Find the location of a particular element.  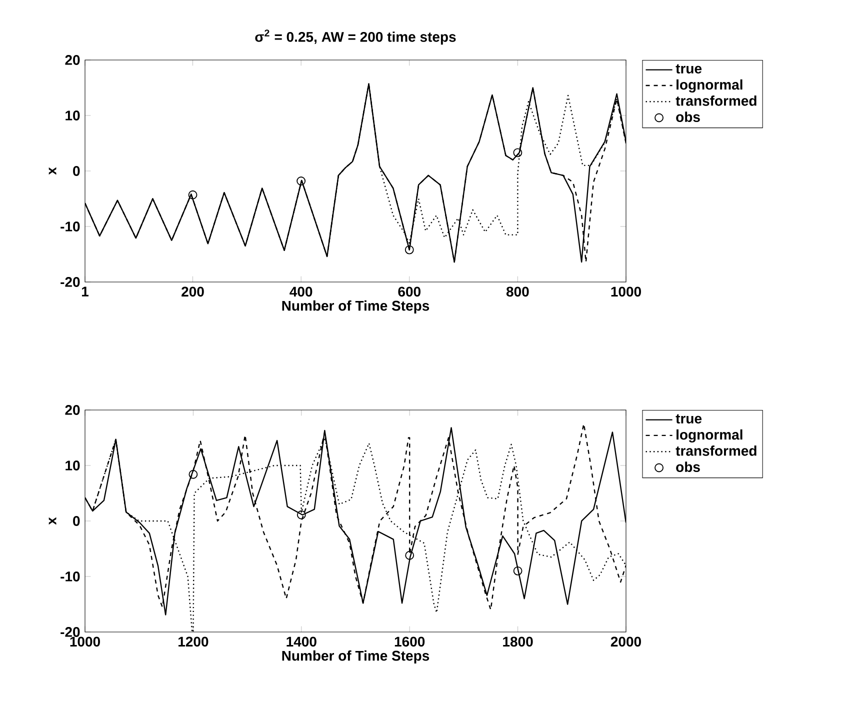

x-tick-label: 600 is located at coordinates (409, 291).